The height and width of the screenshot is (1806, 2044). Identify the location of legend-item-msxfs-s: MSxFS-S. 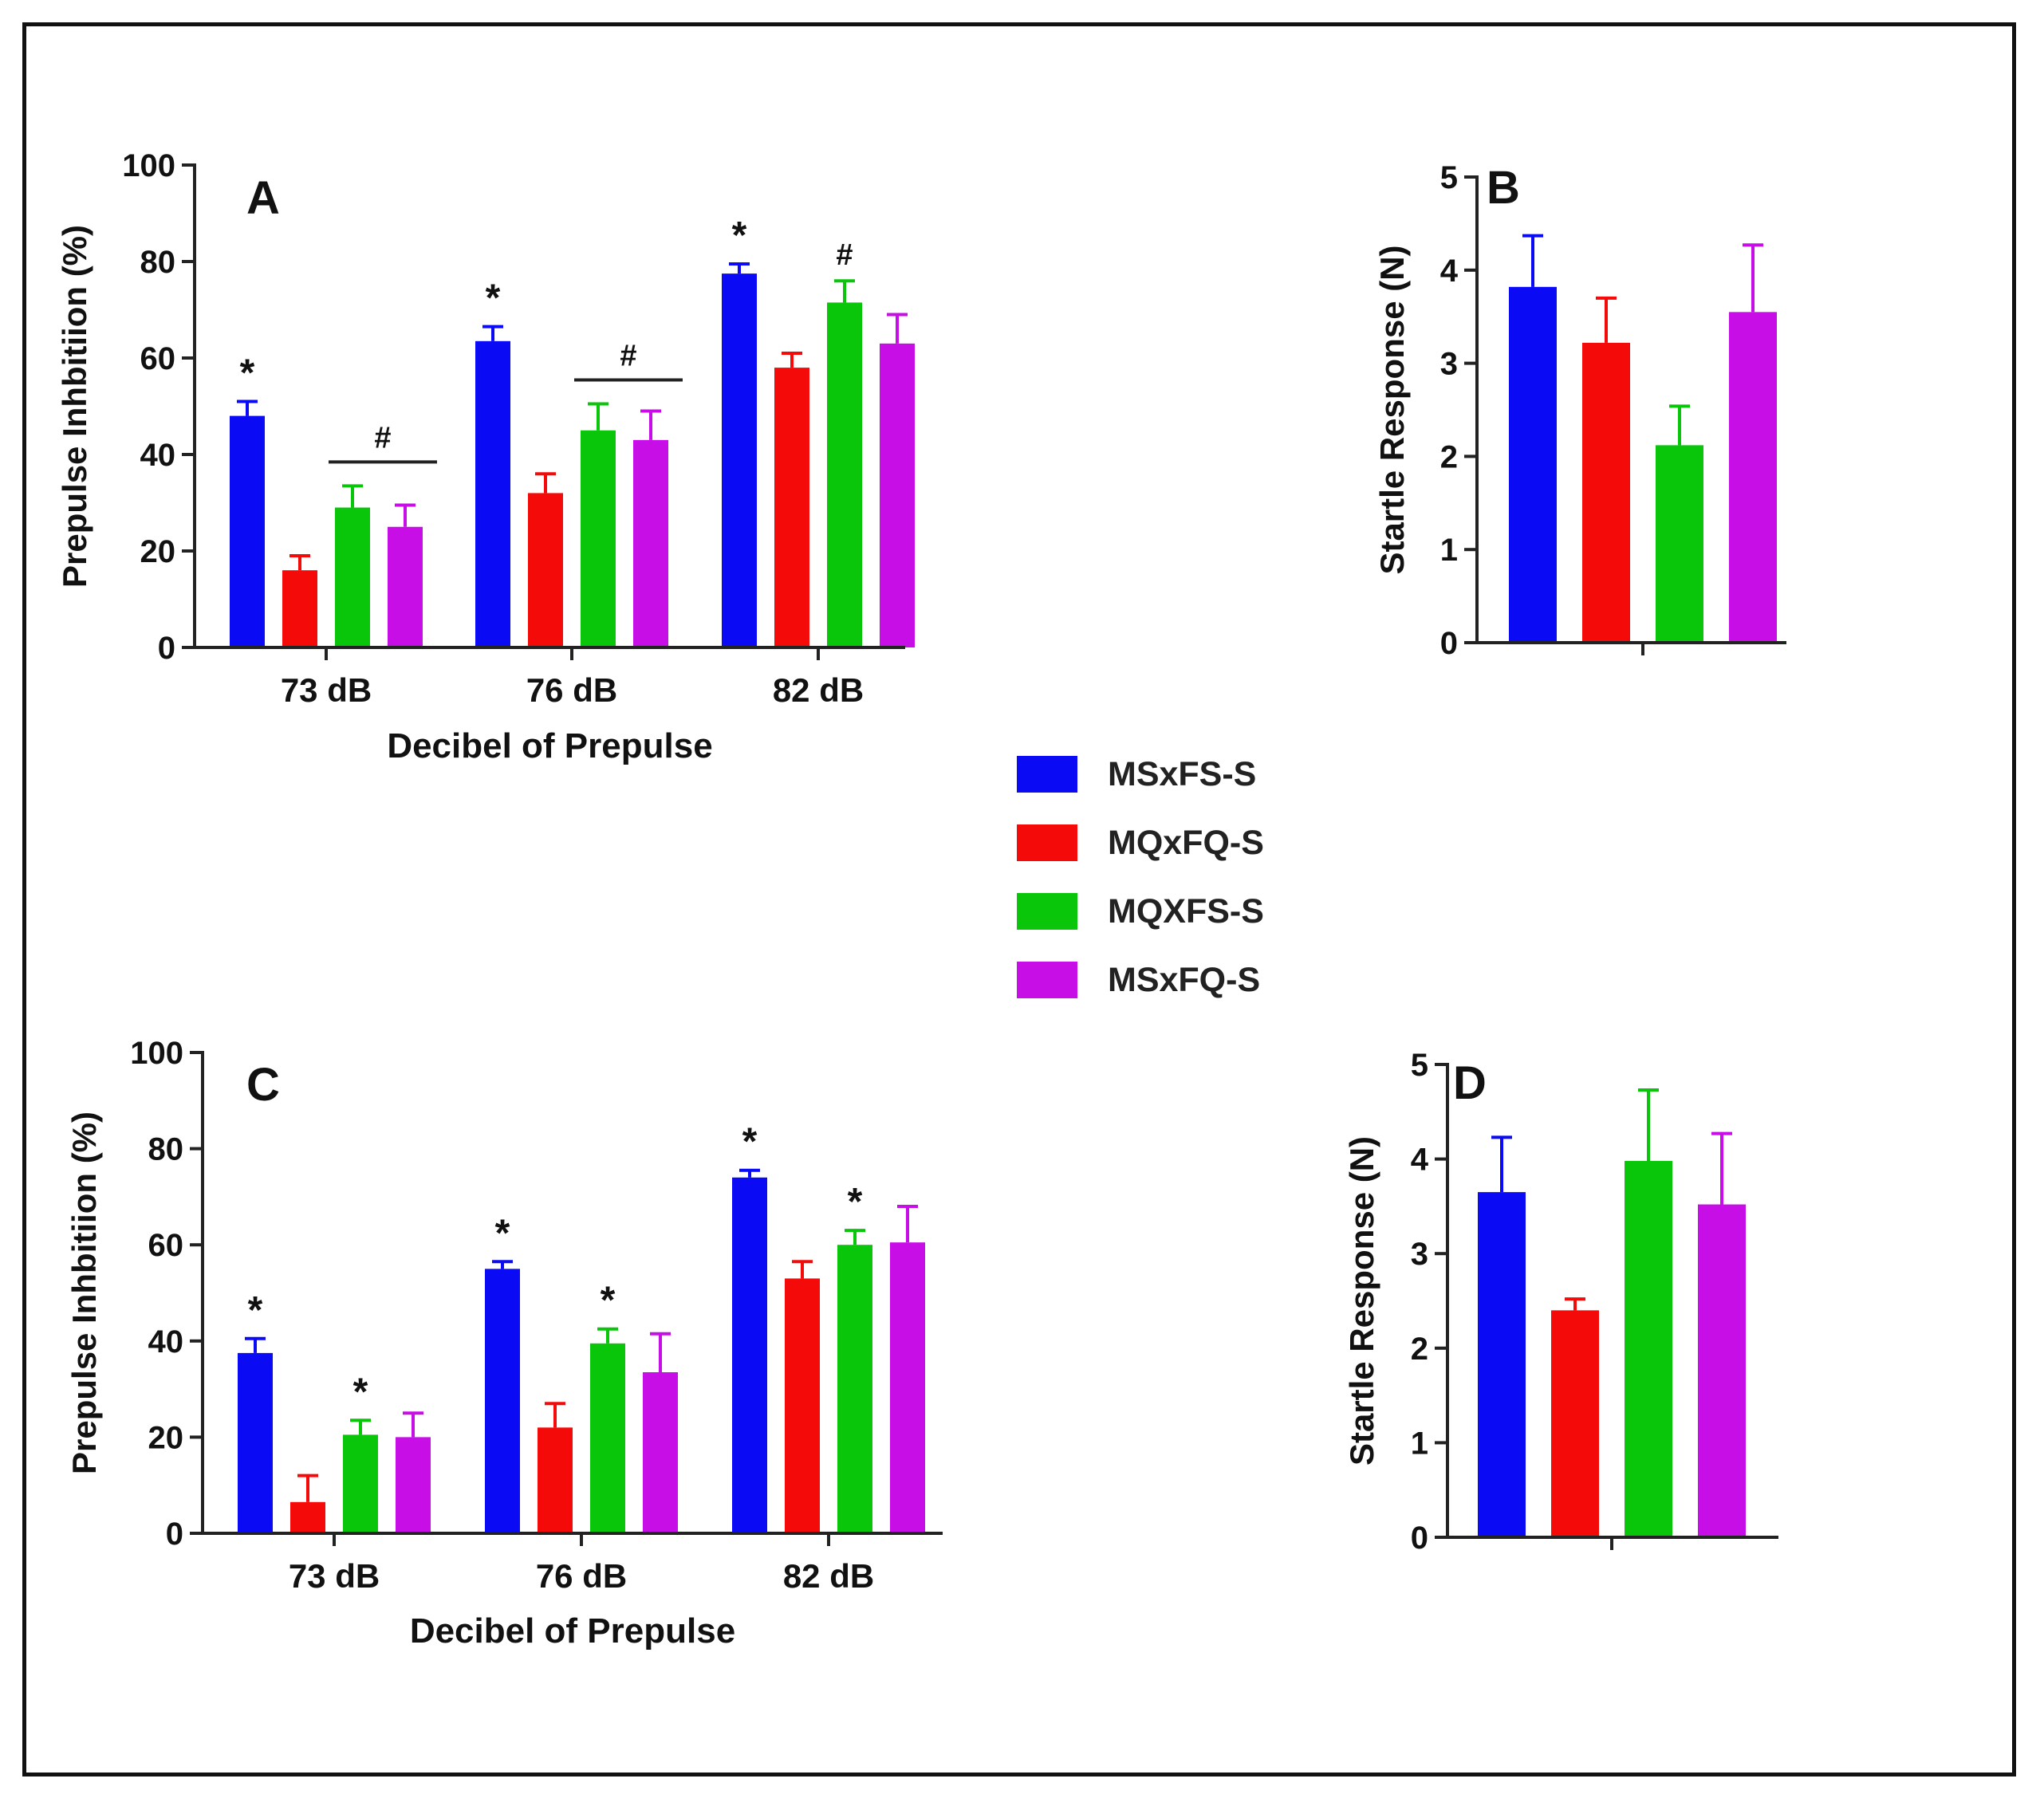
(1141, 774).